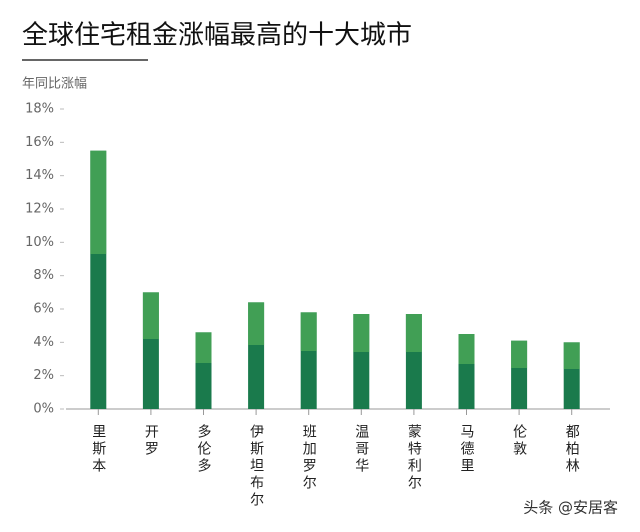  What do you see at coordinates (361, 449) in the screenshot?
I see `x-tick-label: 温哥华` at bounding box center [361, 449].